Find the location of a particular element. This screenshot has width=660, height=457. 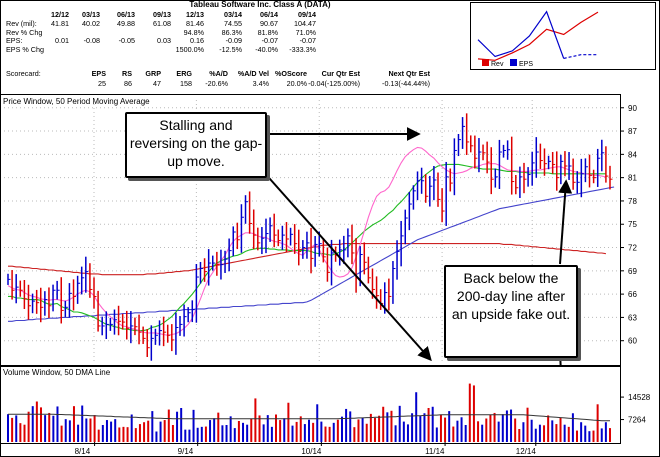

scorecard-head: EPS is located at coordinates (98, 73).